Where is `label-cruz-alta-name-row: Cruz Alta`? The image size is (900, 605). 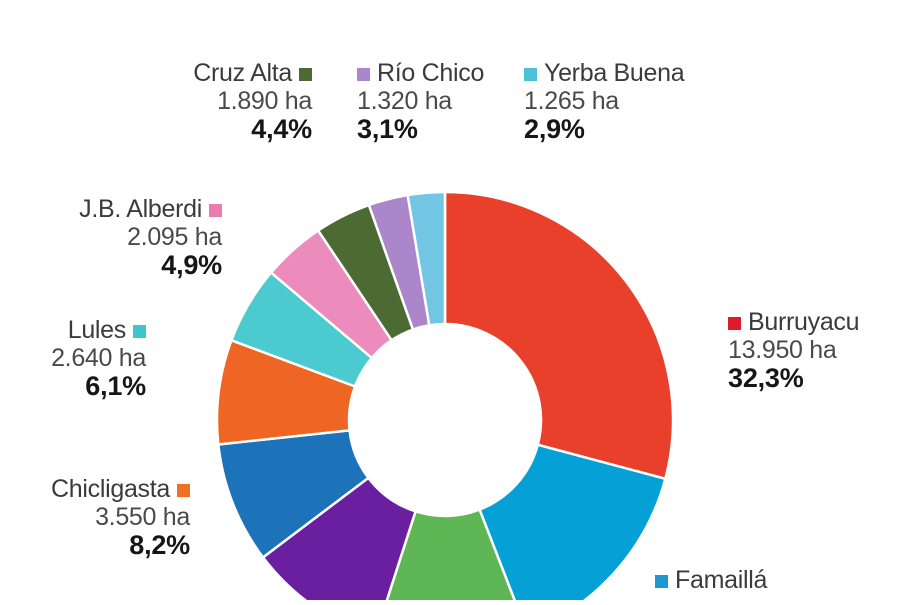 label-cruz-alta-name-row: Cruz Alta is located at coordinates (252, 73).